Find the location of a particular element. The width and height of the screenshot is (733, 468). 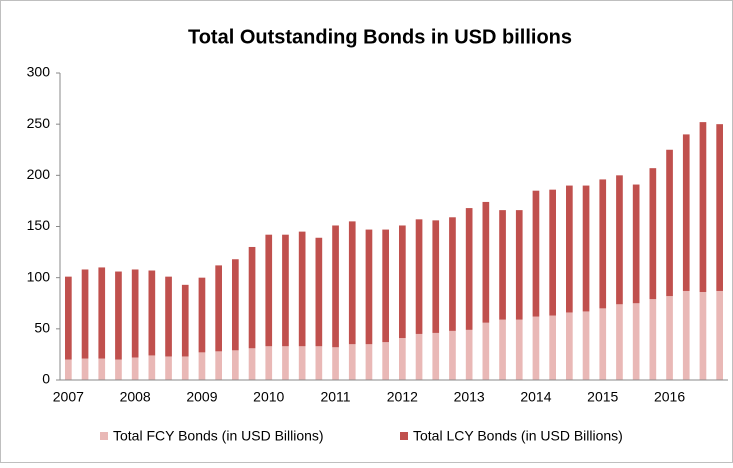

x-tick-label: 2015 is located at coordinates (602, 397).